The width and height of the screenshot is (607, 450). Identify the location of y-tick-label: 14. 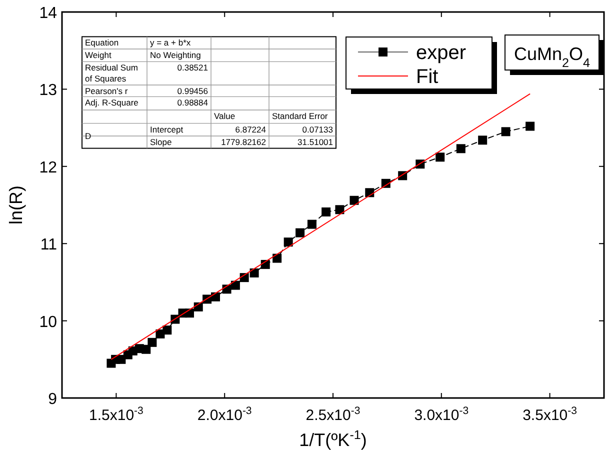
(48, 13).